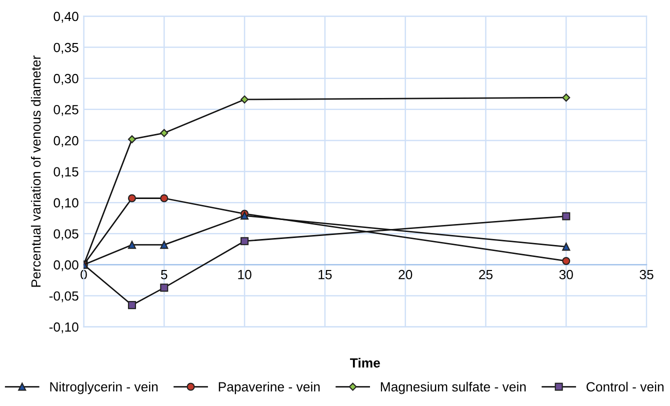  What do you see at coordinates (566, 275) in the screenshot?
I see `x-tick-label: 30` at bounding box center [566, 275].